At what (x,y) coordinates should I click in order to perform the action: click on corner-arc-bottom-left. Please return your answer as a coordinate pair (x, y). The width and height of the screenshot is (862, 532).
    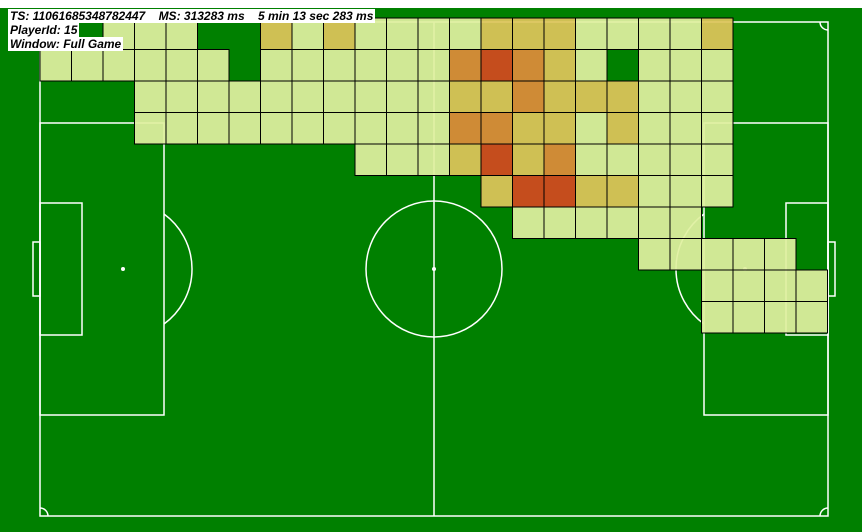
    Looking at the image, I should click on (44, 512).